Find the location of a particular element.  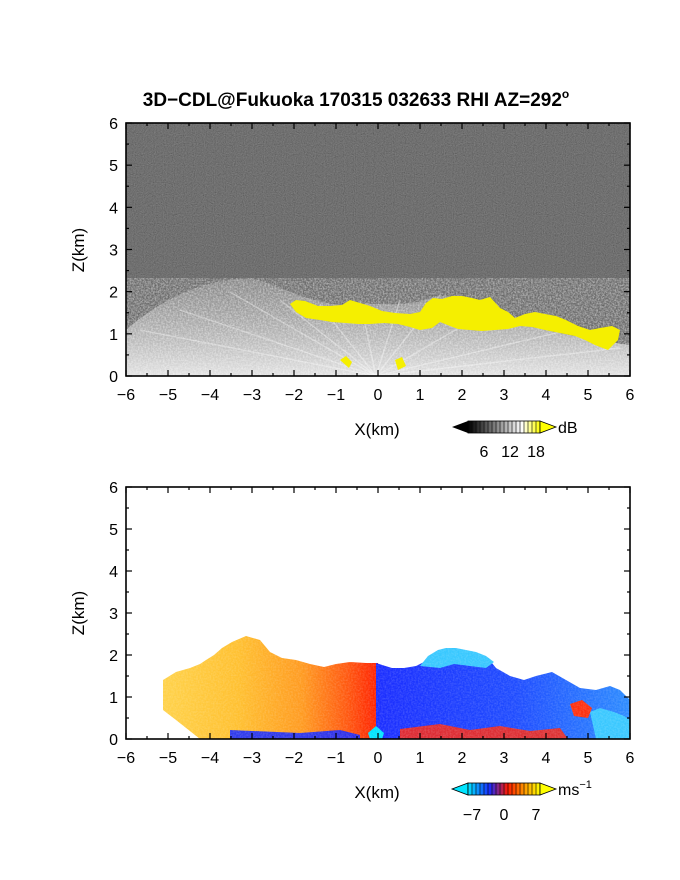

velocity-colorbar: ms−1 −7 0 7 is located at coordinates (521, 801).